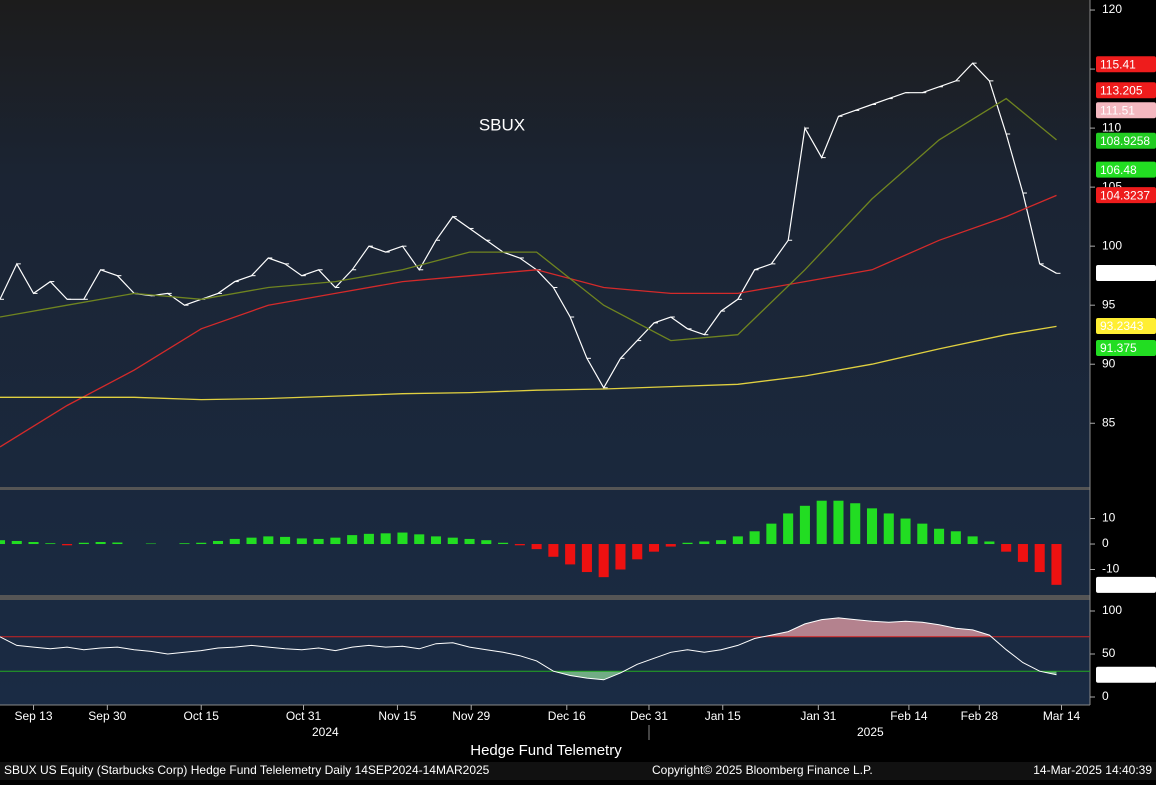 This screenshot has width=1156, height=785. Describe the element at coordinates (1109, 653) in the screenshot. I see `y-tick-label: 50` at that location.